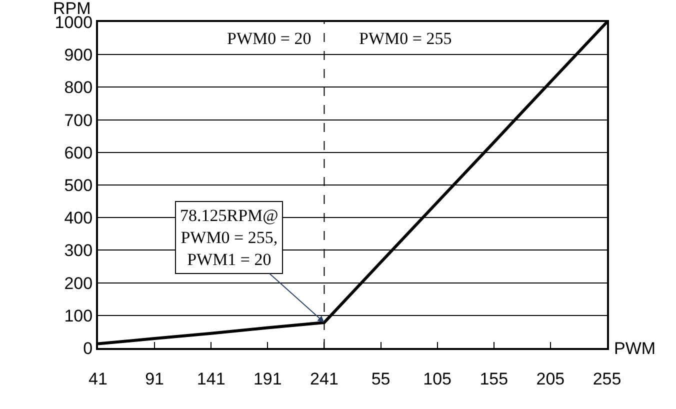  What do you see at coordinates (154, 378) in the screenshot?
I see `x-tick-label: 91` at bounding box center [154, 378].